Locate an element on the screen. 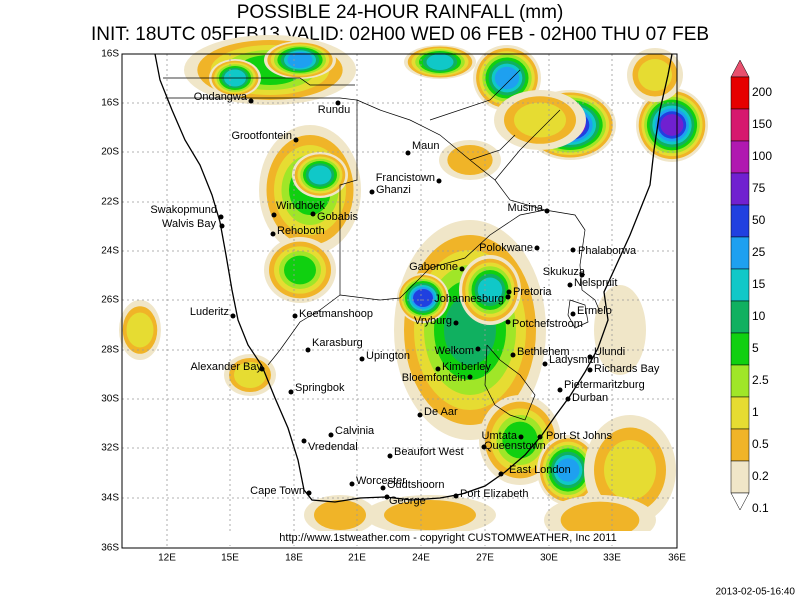 Image resolution: width=800 pixels, height=605 pixels. lat-label: 24S is located at coordinates (110, 251).